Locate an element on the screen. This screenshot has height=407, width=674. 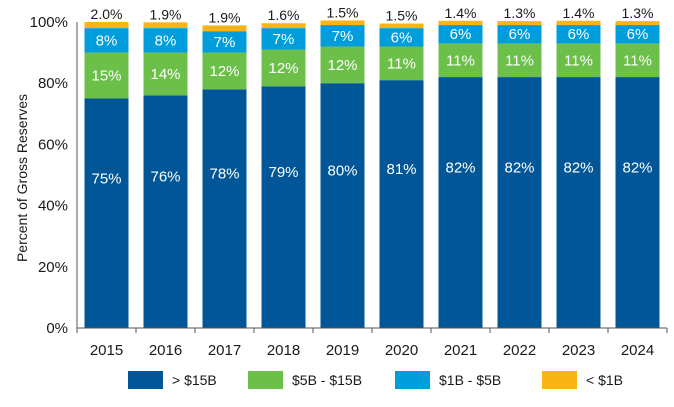
legend: > $15B $5B - $15B $1B - $5B < $1B is located at coordinates (375, 380).